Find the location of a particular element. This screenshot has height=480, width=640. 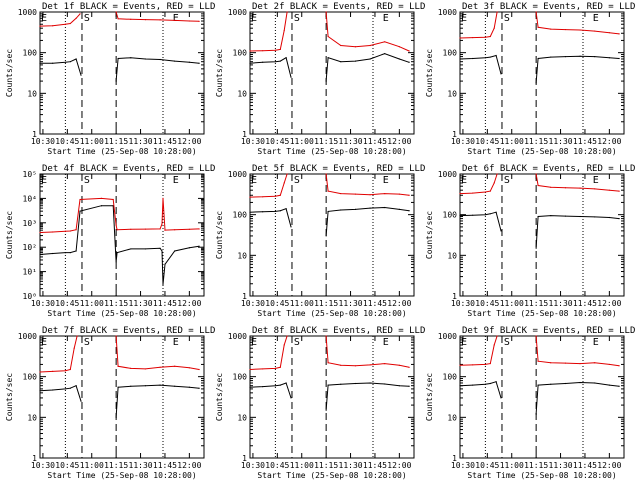

axes-frame is located at coordinates (332, 73).